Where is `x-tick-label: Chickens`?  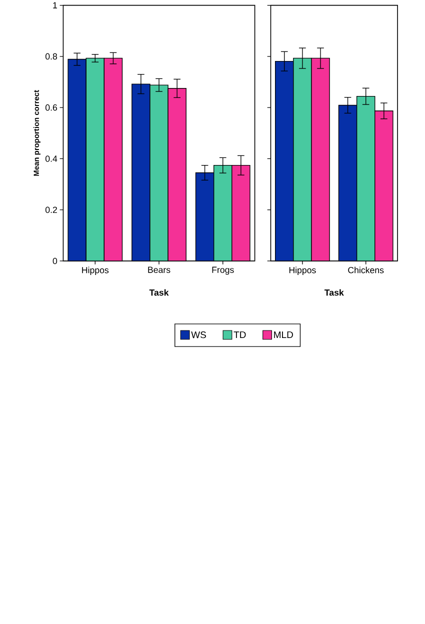
x-tick-label: Chickens is located at coordinates (366, 270).